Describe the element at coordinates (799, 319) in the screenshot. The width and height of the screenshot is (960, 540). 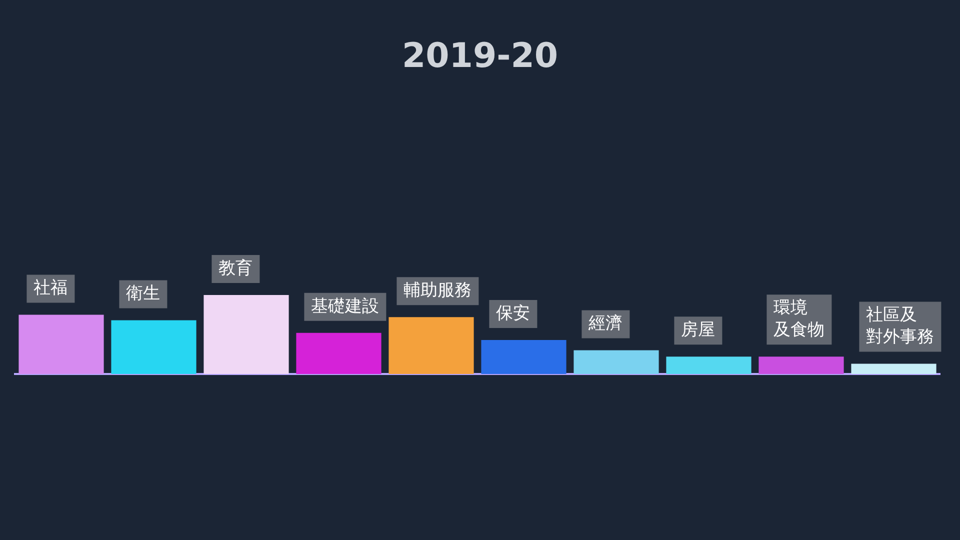
I see `x-tick-label: 環境及食物` at that location.